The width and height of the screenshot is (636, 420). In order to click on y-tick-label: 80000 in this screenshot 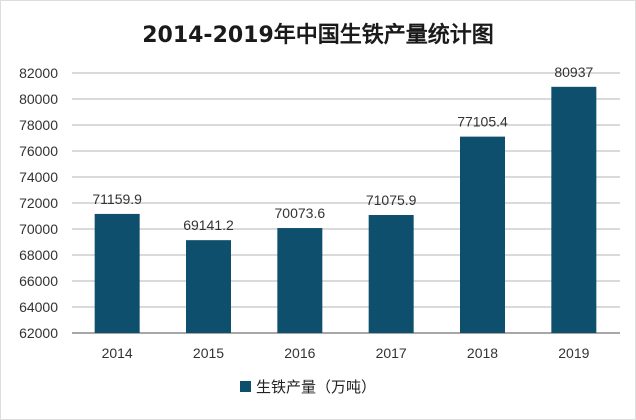, I will do `click(38, 99)`.